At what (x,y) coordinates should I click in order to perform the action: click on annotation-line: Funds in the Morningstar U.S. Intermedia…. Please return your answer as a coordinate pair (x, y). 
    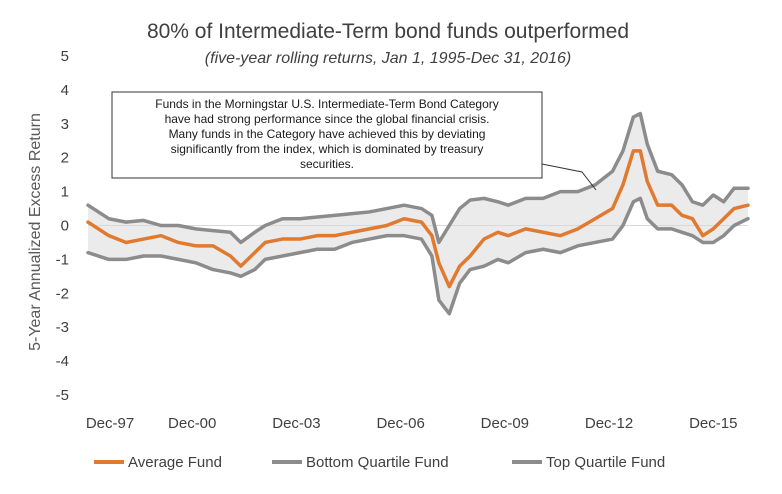
    Looking at the image, I should click on (327, 104).